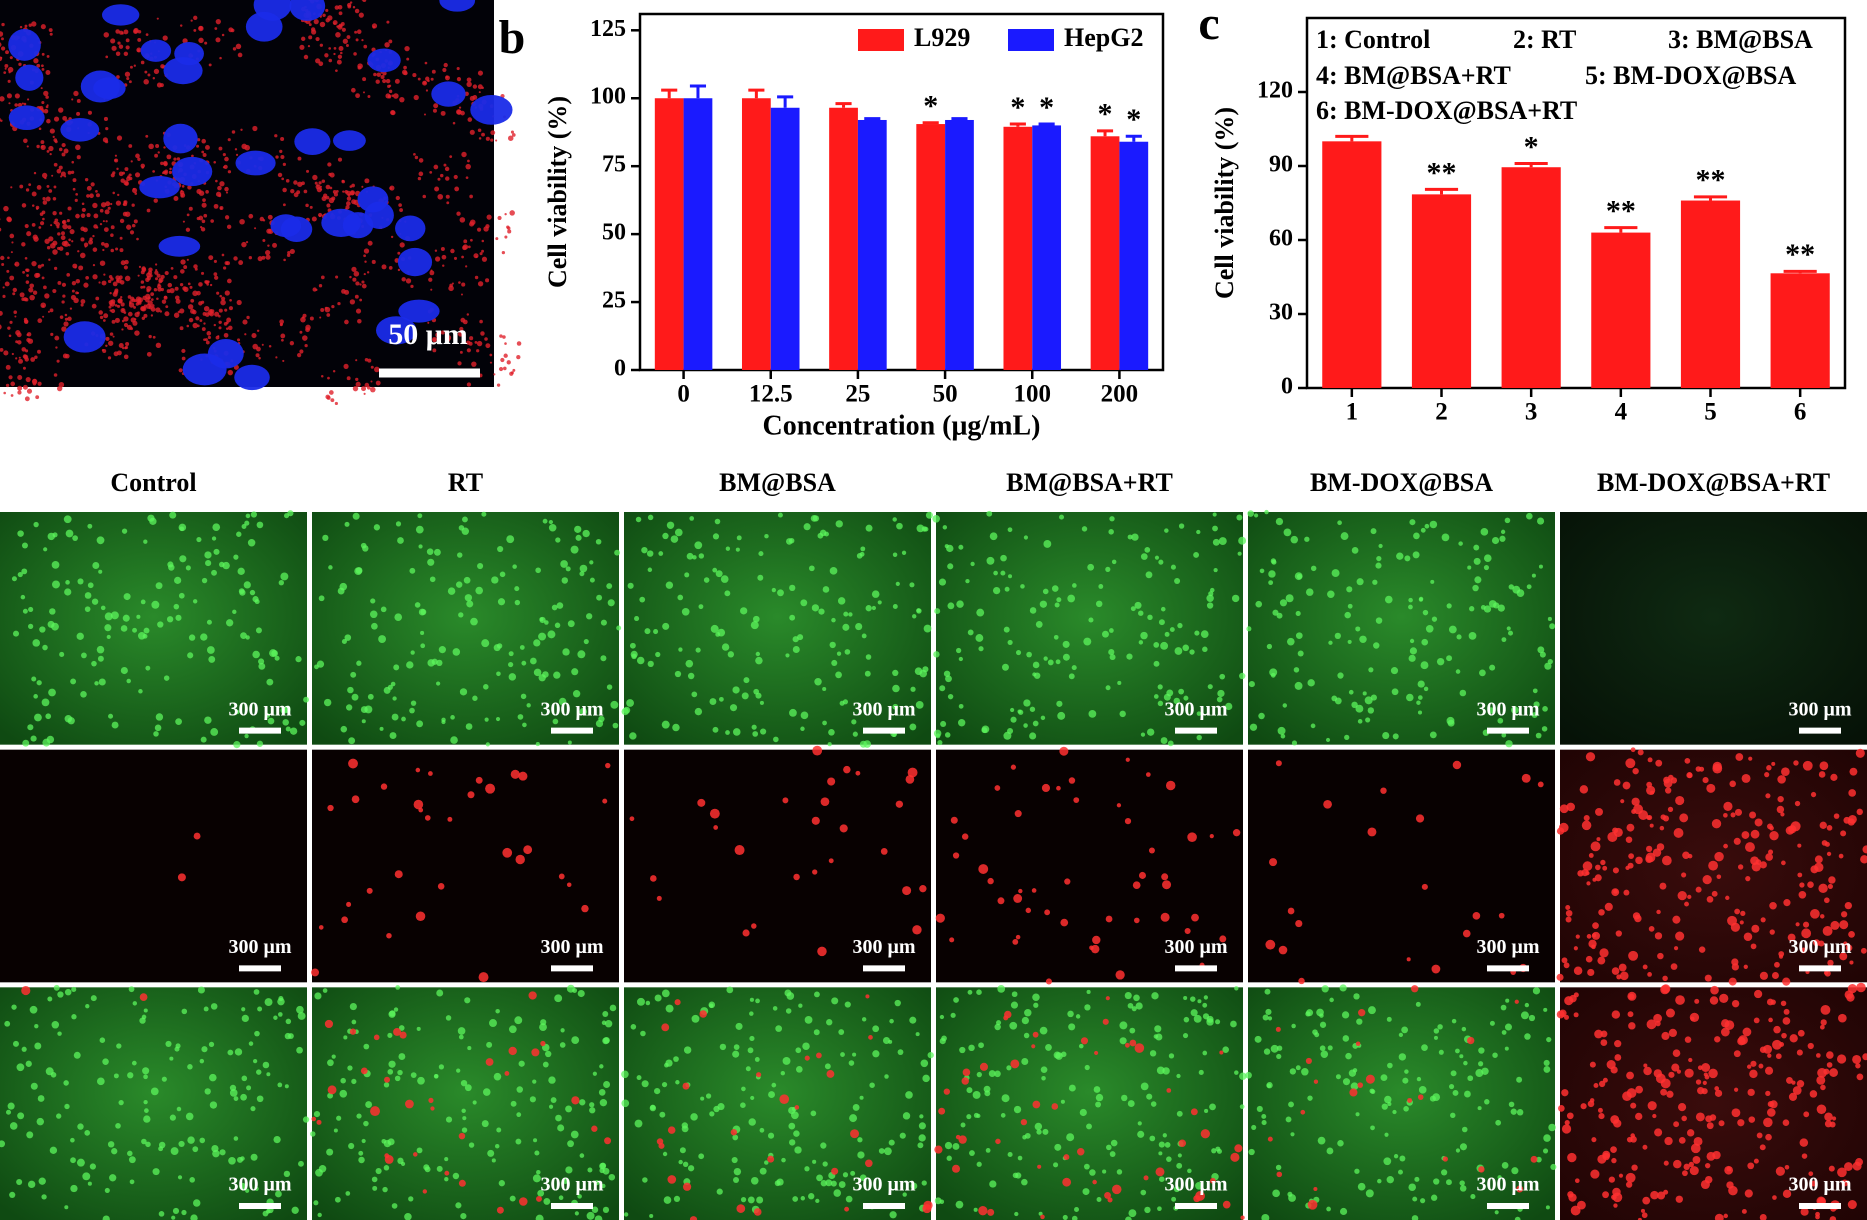  I want to click on significance-mark: **, so click(1800, 254).